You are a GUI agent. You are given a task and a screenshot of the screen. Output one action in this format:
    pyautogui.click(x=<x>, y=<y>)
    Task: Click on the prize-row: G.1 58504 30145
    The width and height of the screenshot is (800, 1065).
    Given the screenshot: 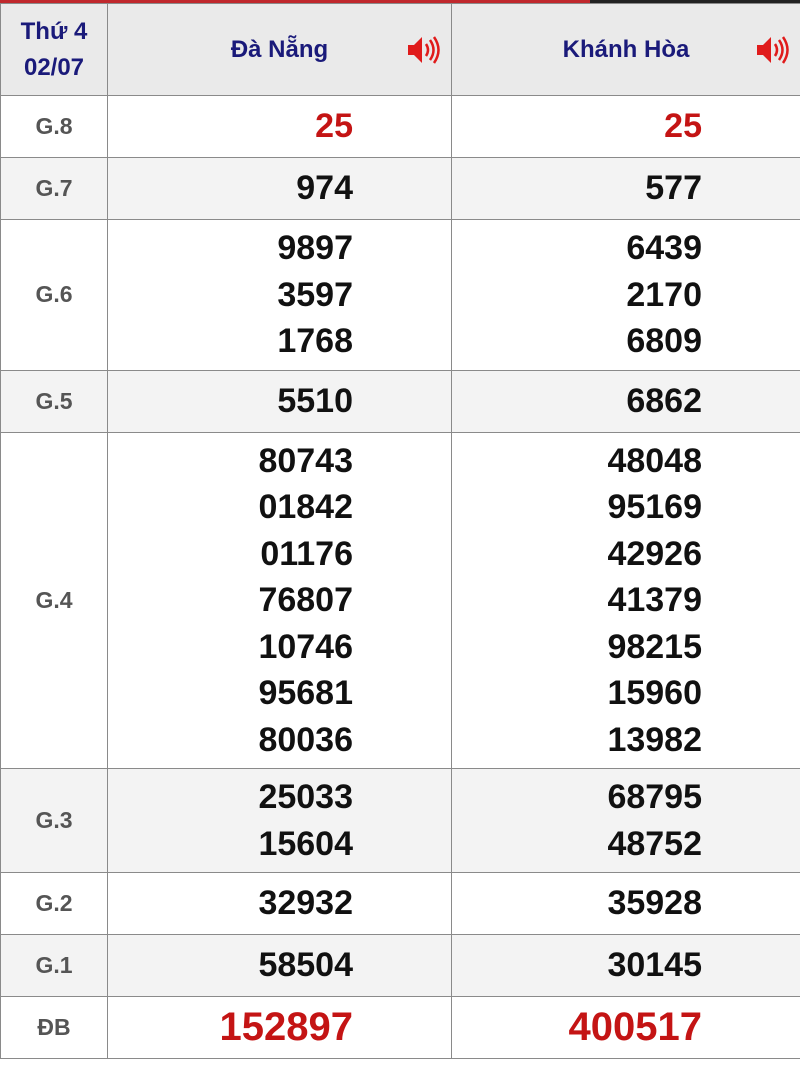 What is the action you would take?
    pyautogui.click(x=400, y=965)
    